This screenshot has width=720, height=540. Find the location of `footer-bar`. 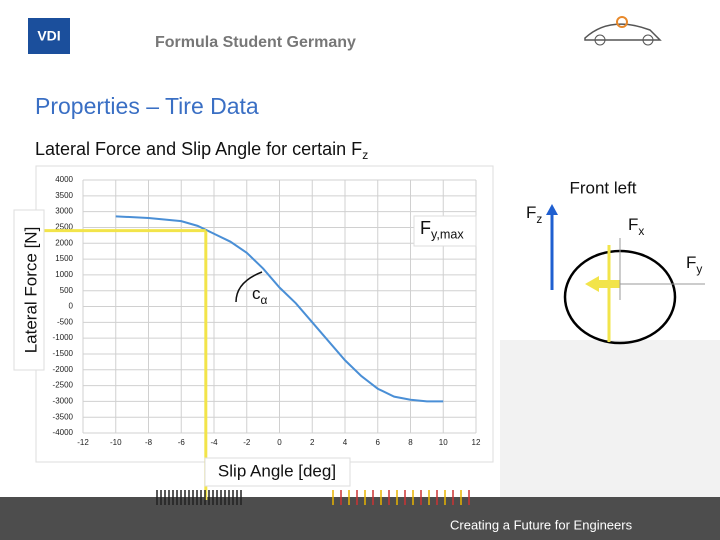

footer-bar is located at coordinates (360, 518).